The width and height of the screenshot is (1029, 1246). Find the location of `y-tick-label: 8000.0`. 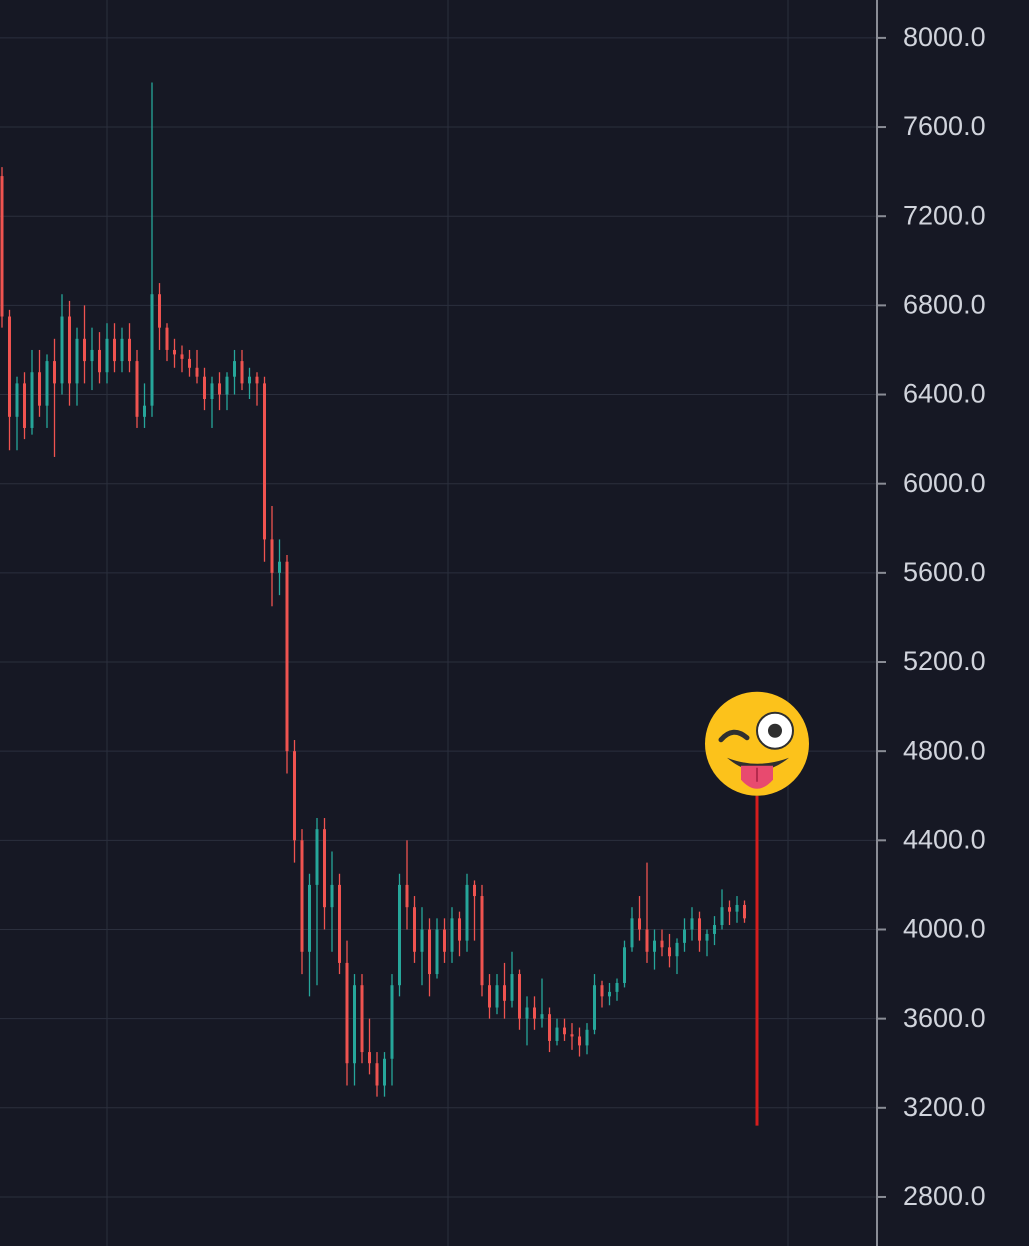

y-tick-label: 8000.0 is located at coordinates (944, 37).